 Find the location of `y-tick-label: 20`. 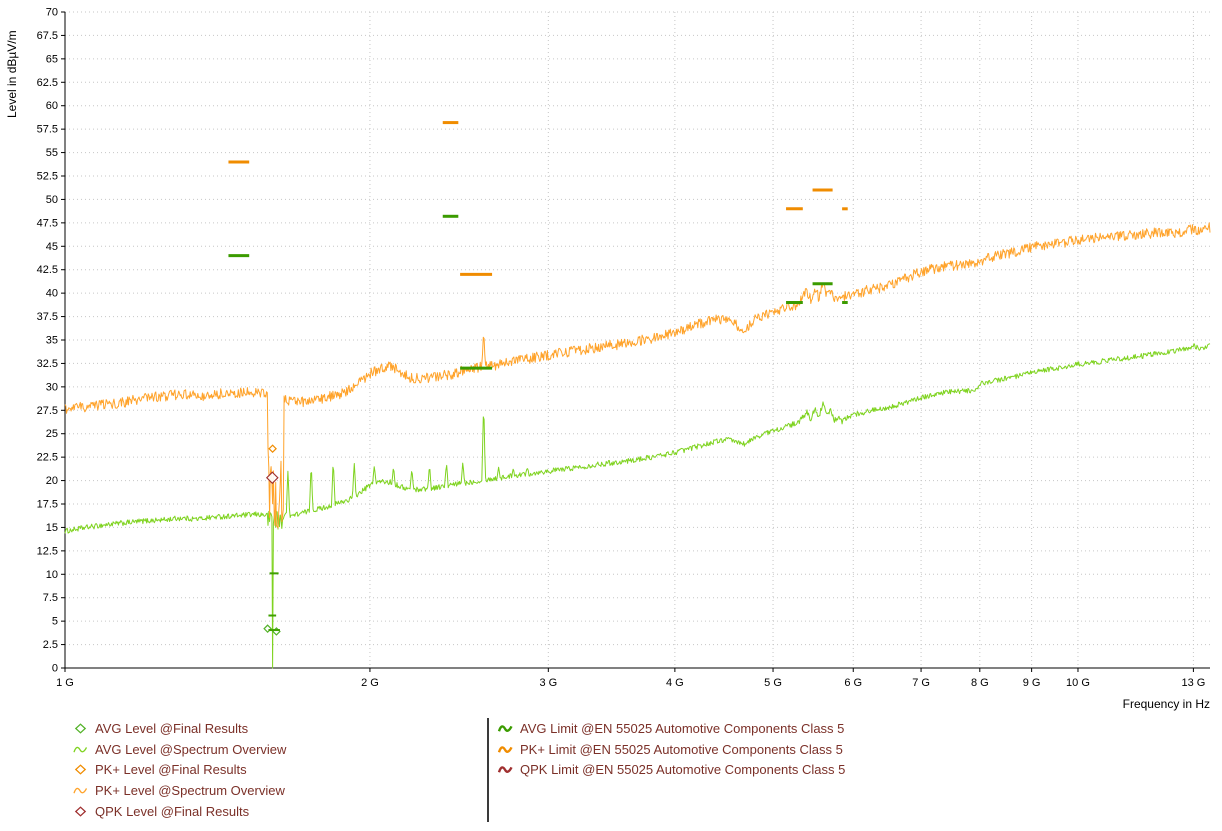

y-tick-label: 20 is located at coordinates (52, 481).